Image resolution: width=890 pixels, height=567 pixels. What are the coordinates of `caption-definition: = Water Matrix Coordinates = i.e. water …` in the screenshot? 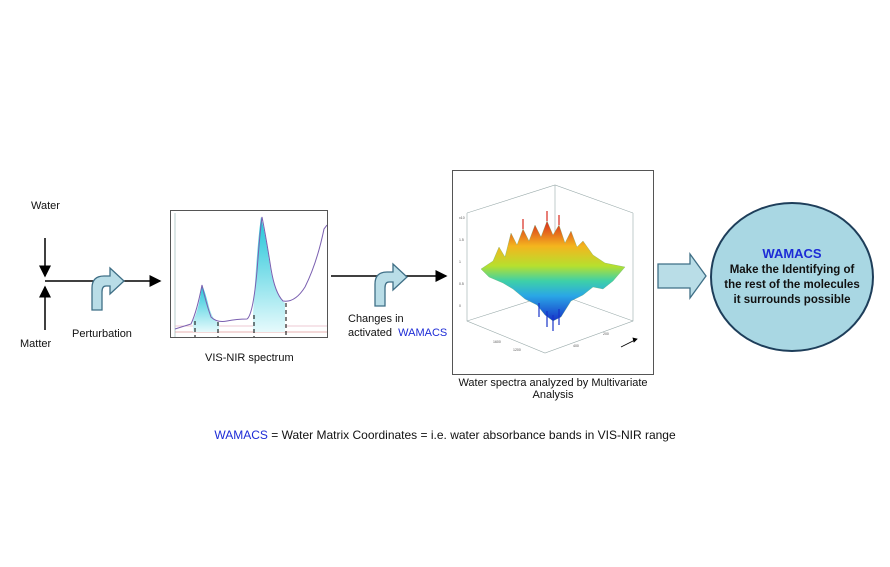 It's located at (471, 435).